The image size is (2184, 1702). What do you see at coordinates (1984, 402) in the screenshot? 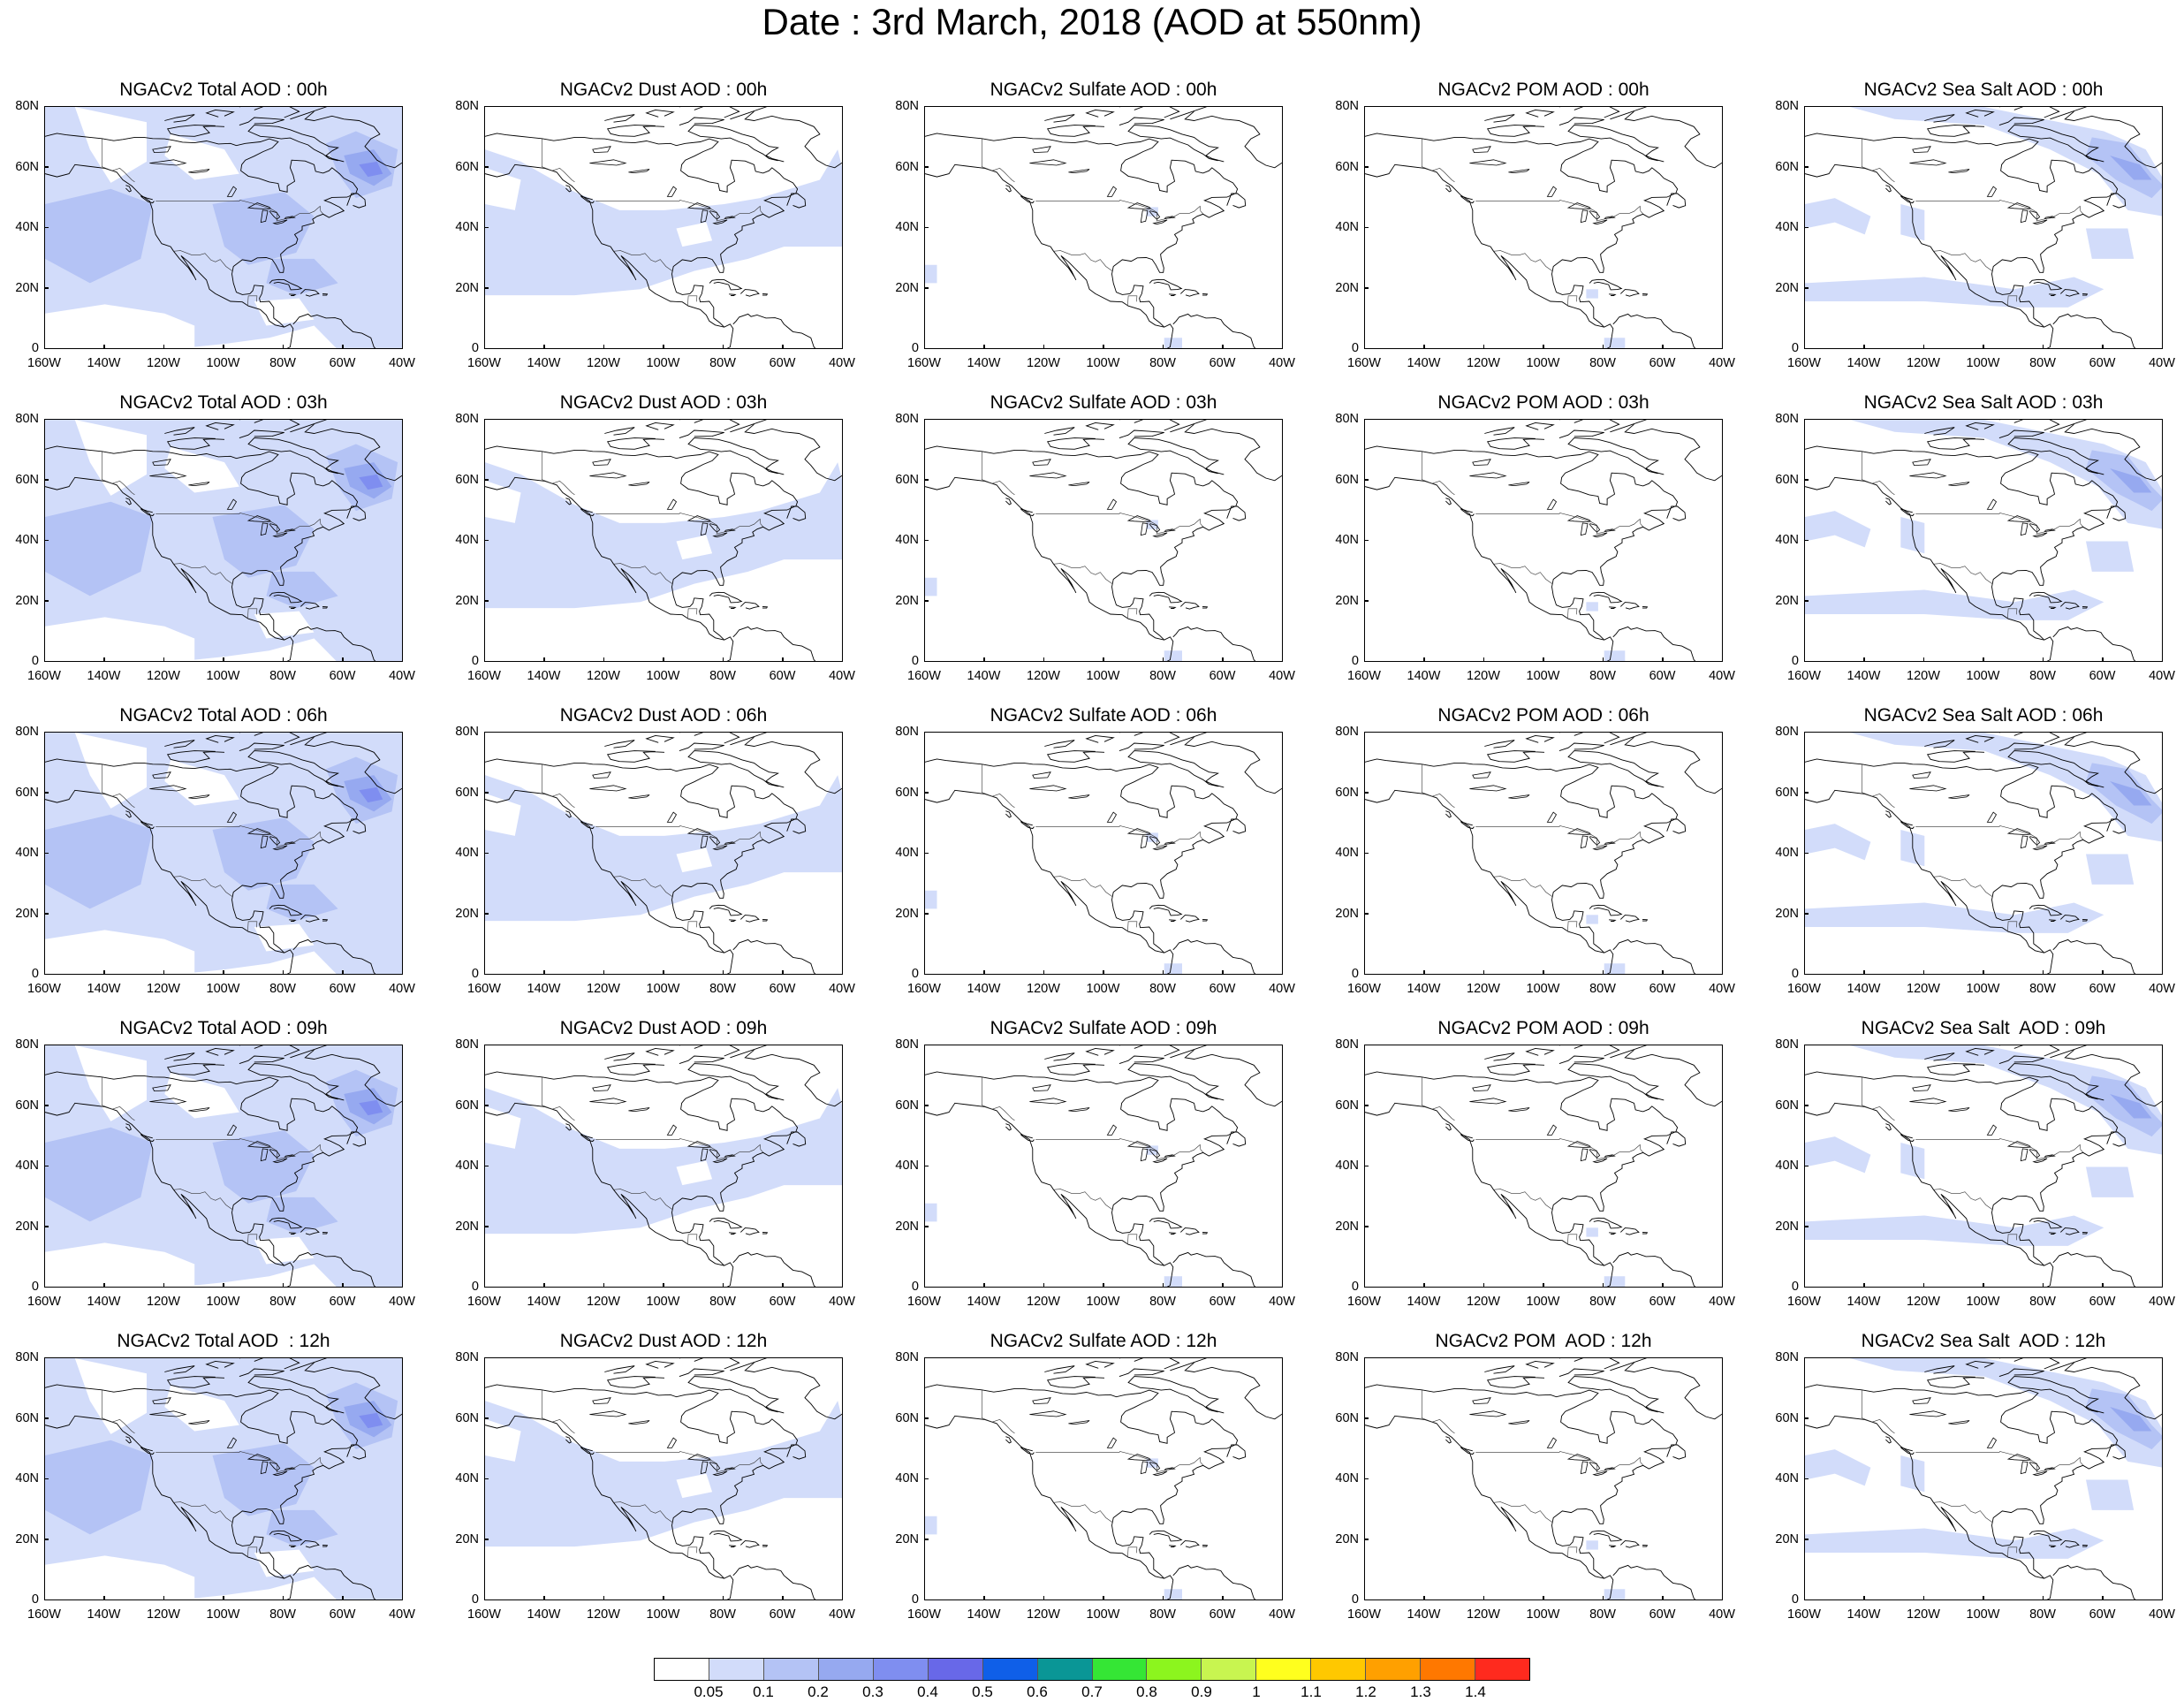
I see `panel-title: NGACv2 Sea Salt AOD : 03h` at bounding box center [1984, 402].